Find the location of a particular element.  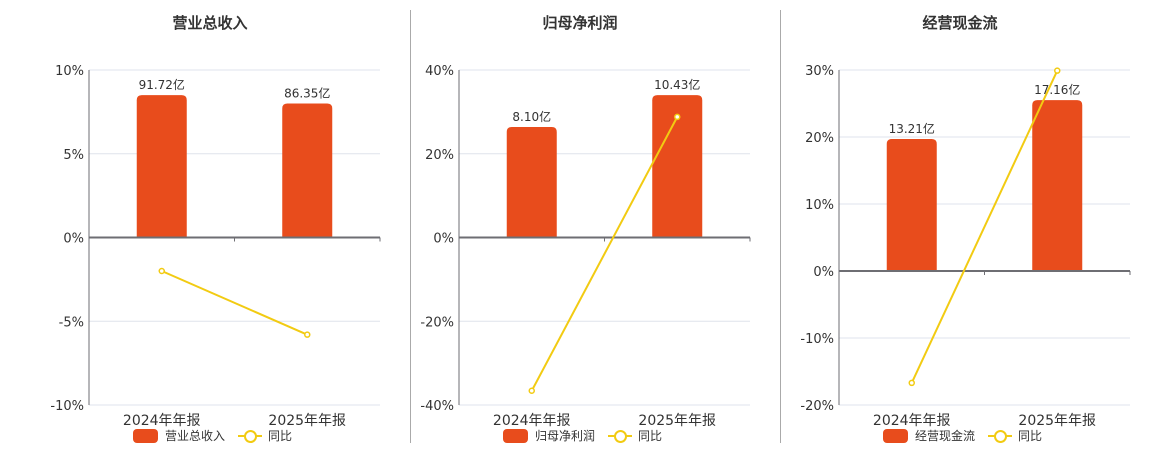

bar-value-label: 10.43亿 is located at coordinates (677, 84).